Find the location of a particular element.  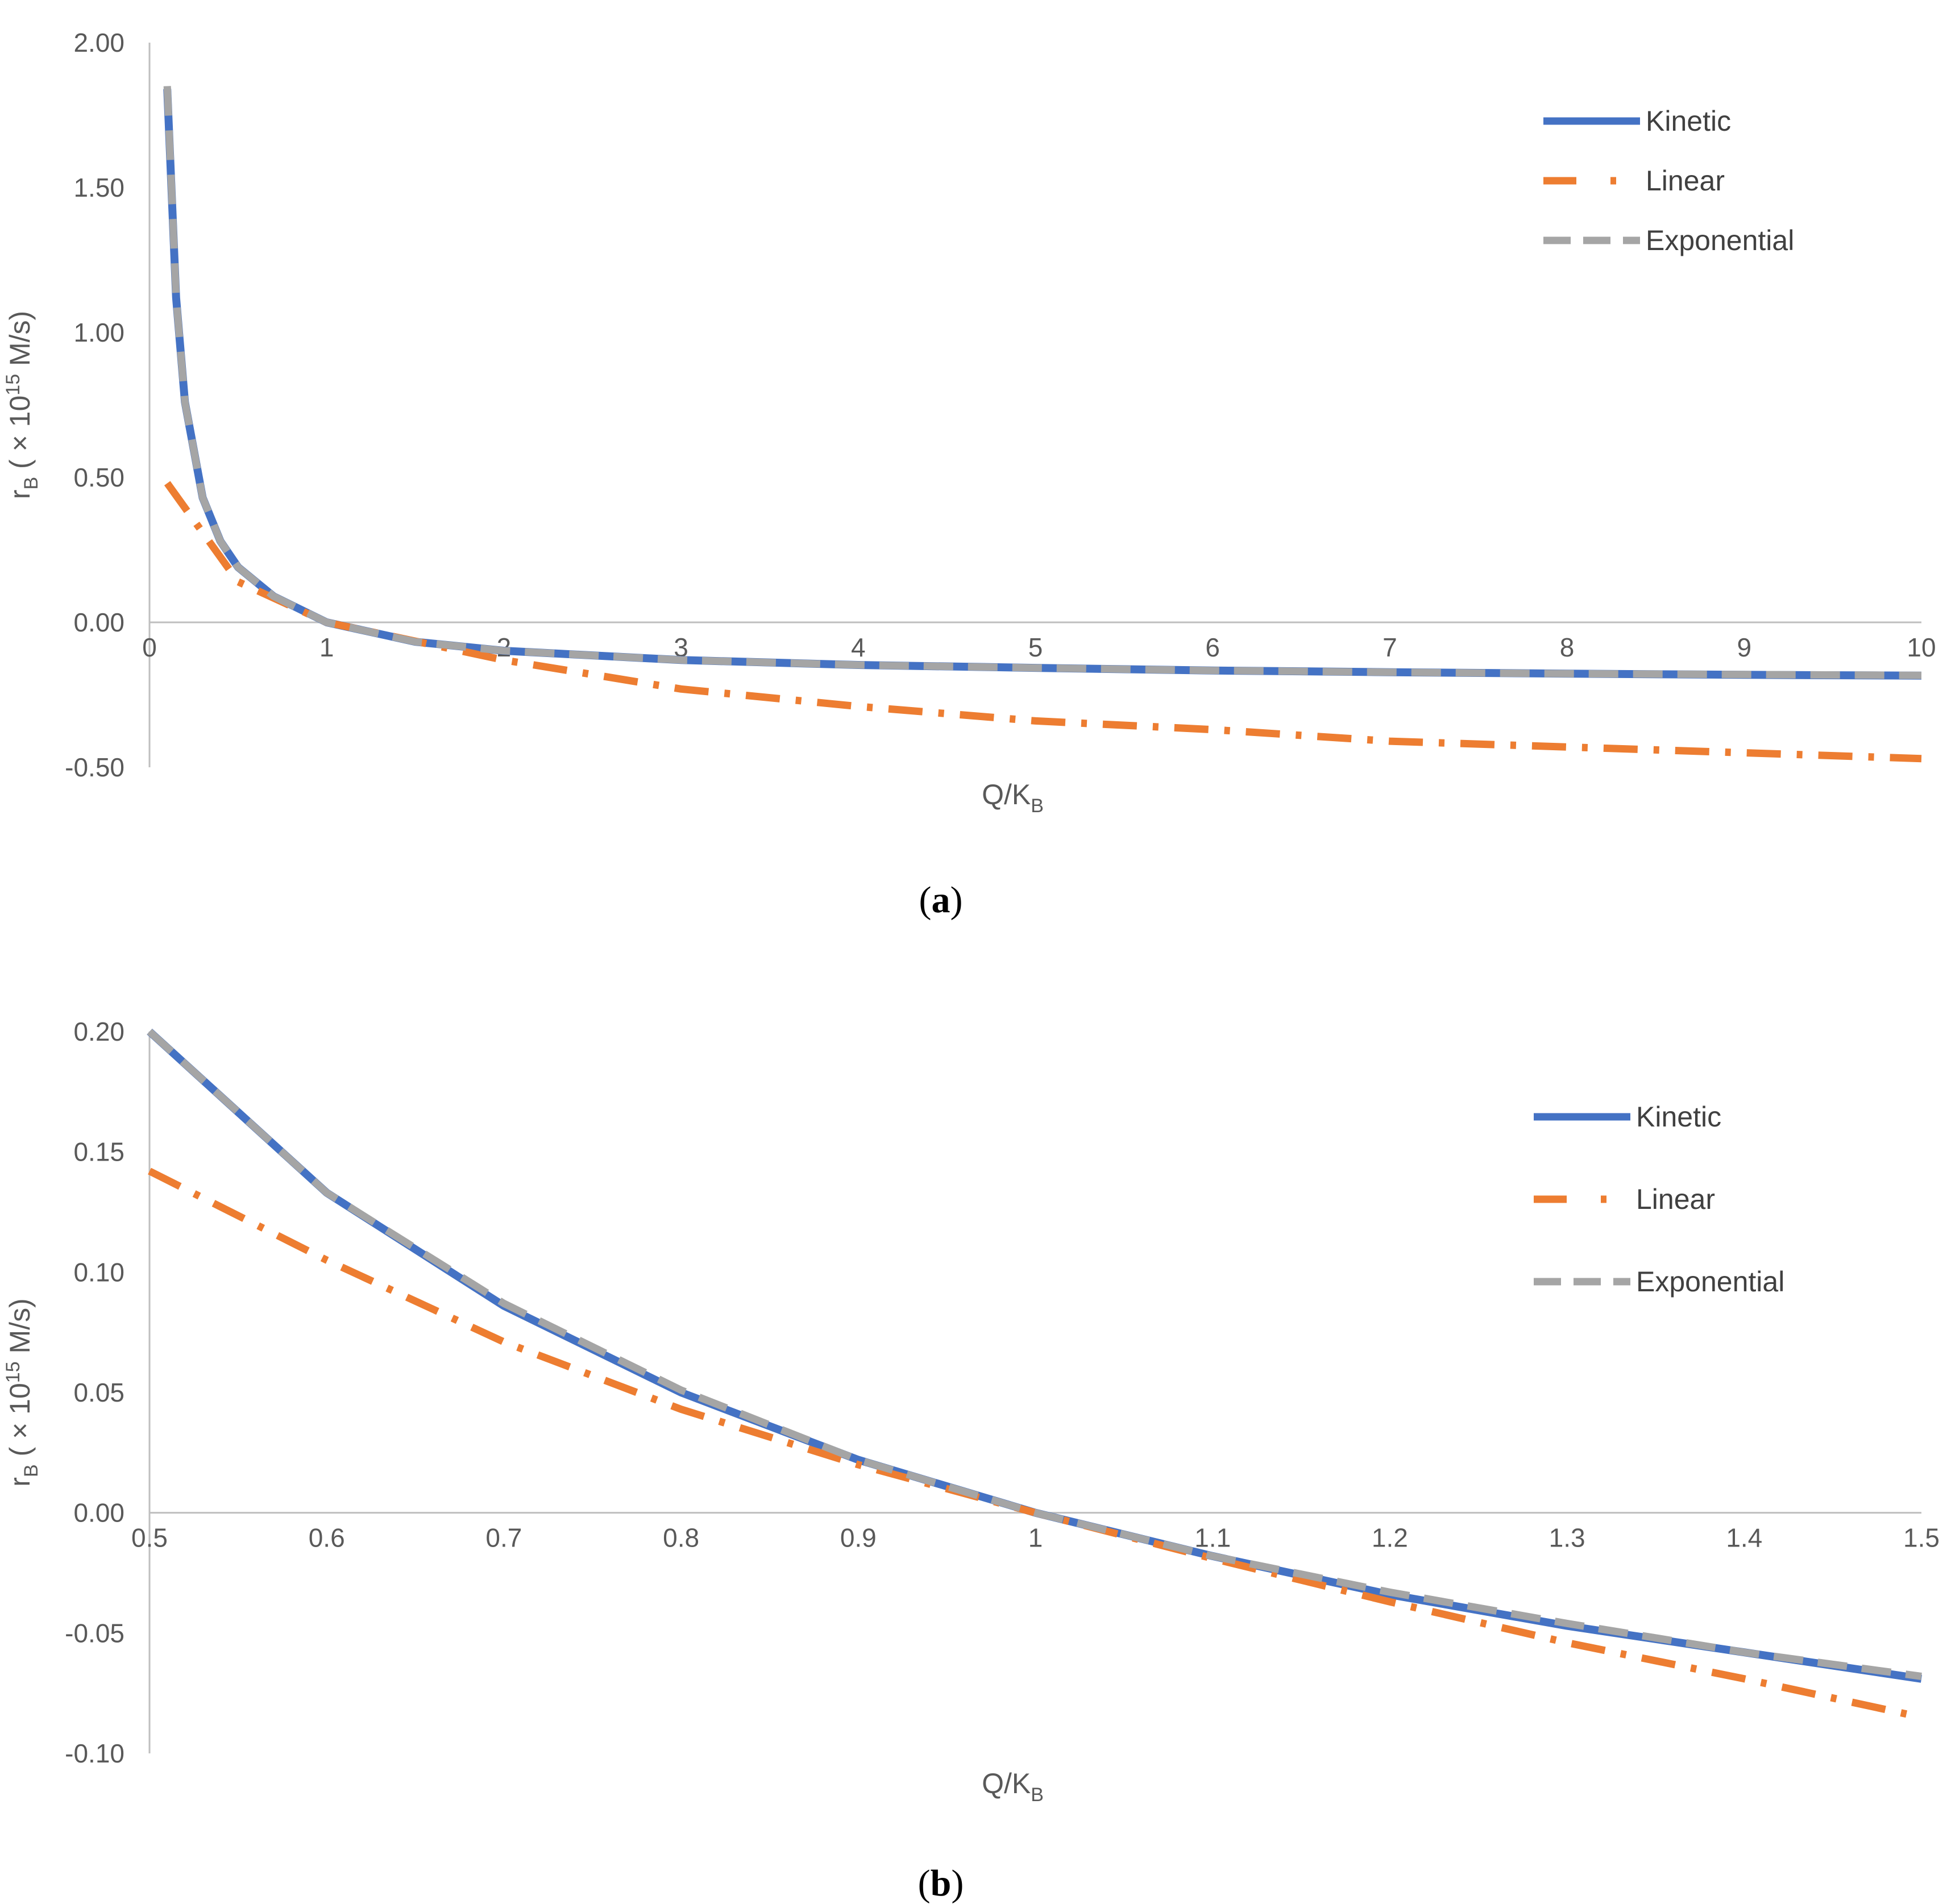

y-tick-label: 1.00 is located at coordinates (98, 333).